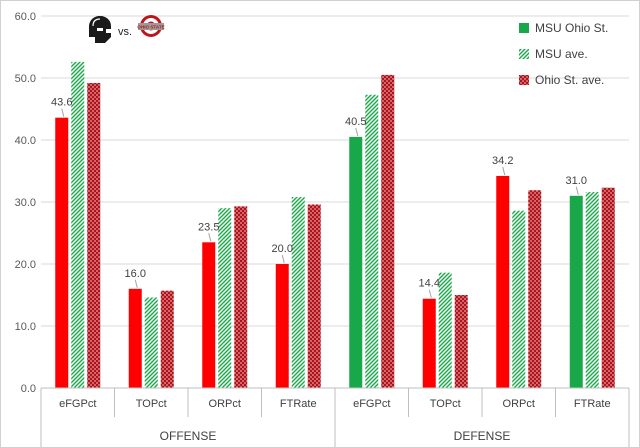  I want to click on data-label: 20.0, so click(282, 249).